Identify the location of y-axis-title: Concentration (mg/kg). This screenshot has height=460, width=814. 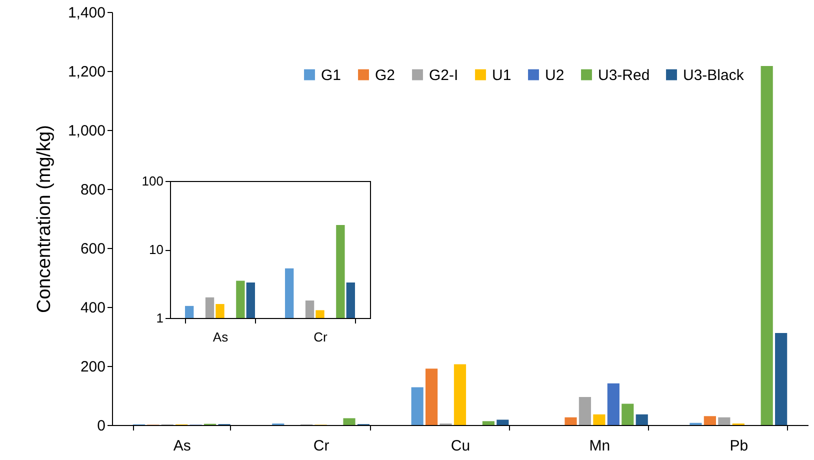
(44, 219).